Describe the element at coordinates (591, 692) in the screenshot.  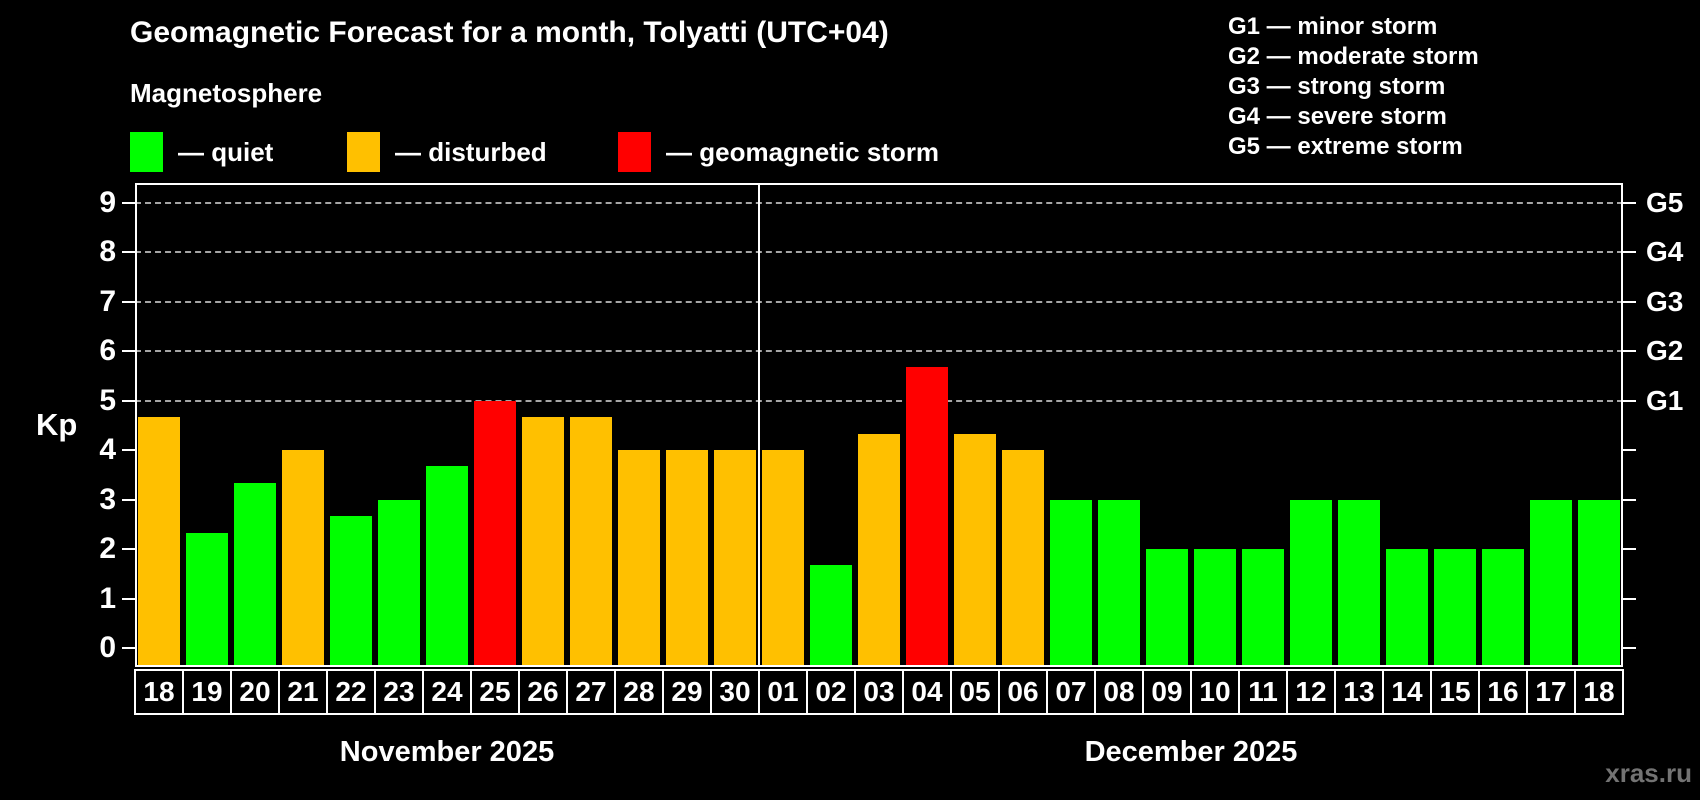
I see `day-label: 27` at that location.